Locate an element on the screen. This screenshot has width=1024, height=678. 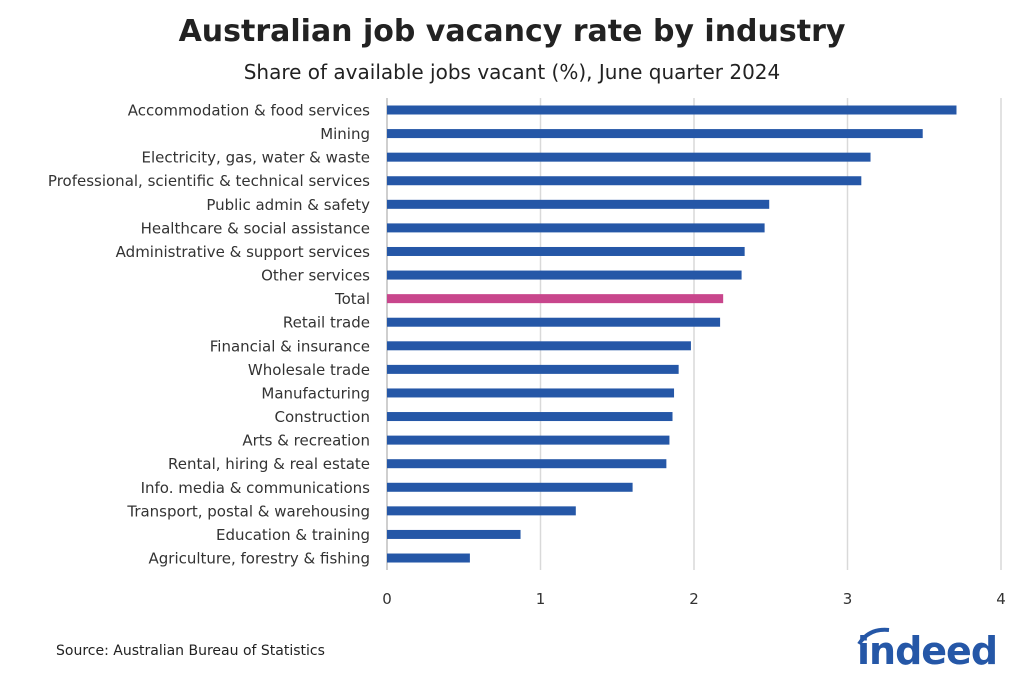
category-label: Accommodation & food services is located at coordinates (249, 111).